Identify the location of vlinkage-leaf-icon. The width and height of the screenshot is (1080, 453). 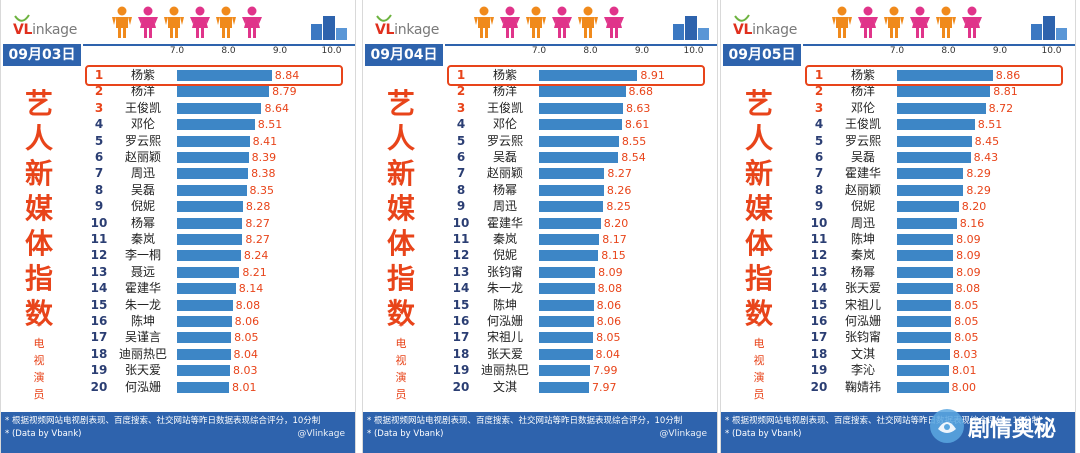
(22, 18).